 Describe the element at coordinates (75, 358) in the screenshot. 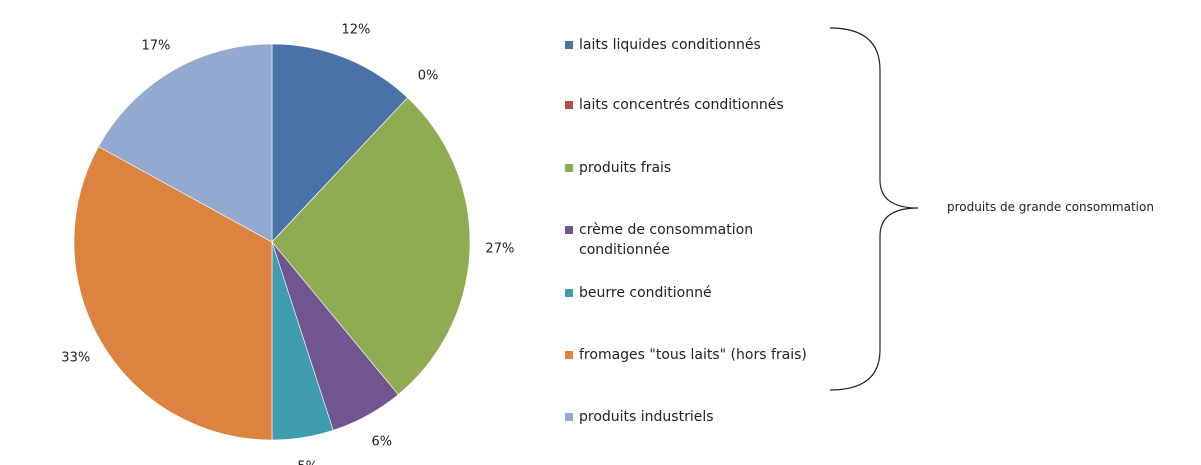

I see `data-label: 33%` at that location.